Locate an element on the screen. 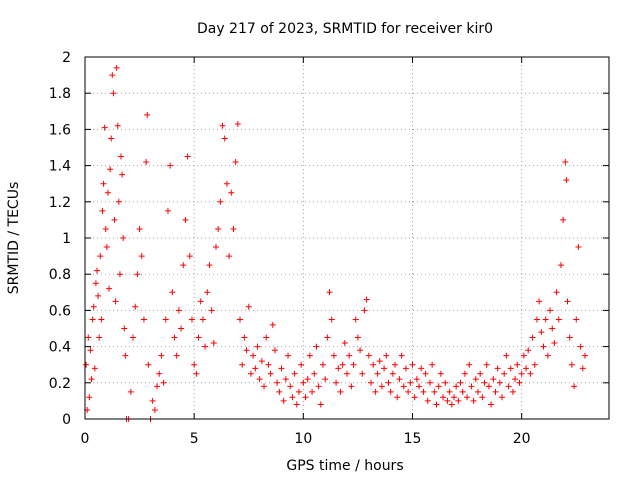 The width and height of the screenshot is (640, 480). x-tick-label: 10 is located at coordinates (303, 439).